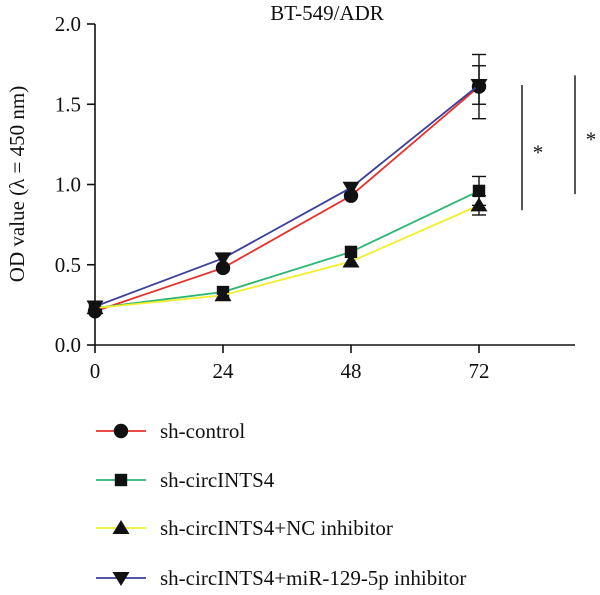 The width and height of the screenshot is (600, 595). I want to click on legend-item-3: sh-circINTS4+NC inhibitor, so click(244, 528).